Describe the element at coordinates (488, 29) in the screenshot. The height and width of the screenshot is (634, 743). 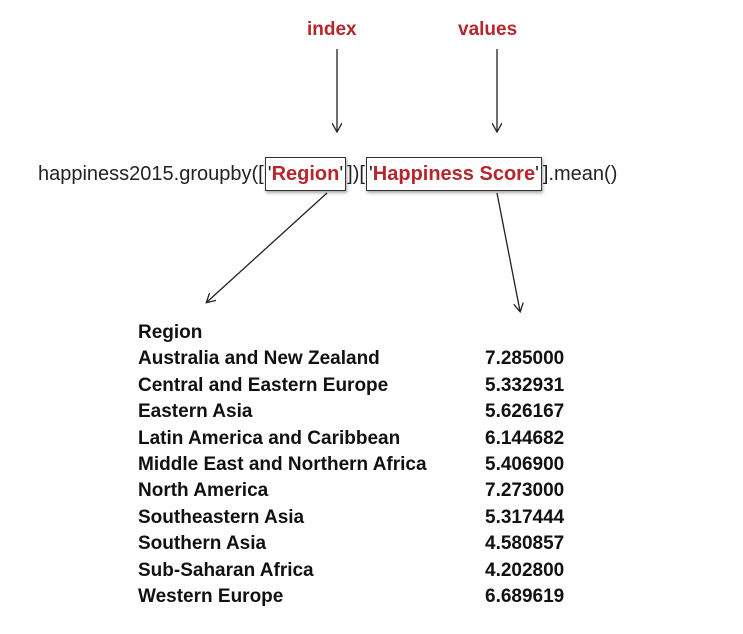
I see `values-label: values` at that location.